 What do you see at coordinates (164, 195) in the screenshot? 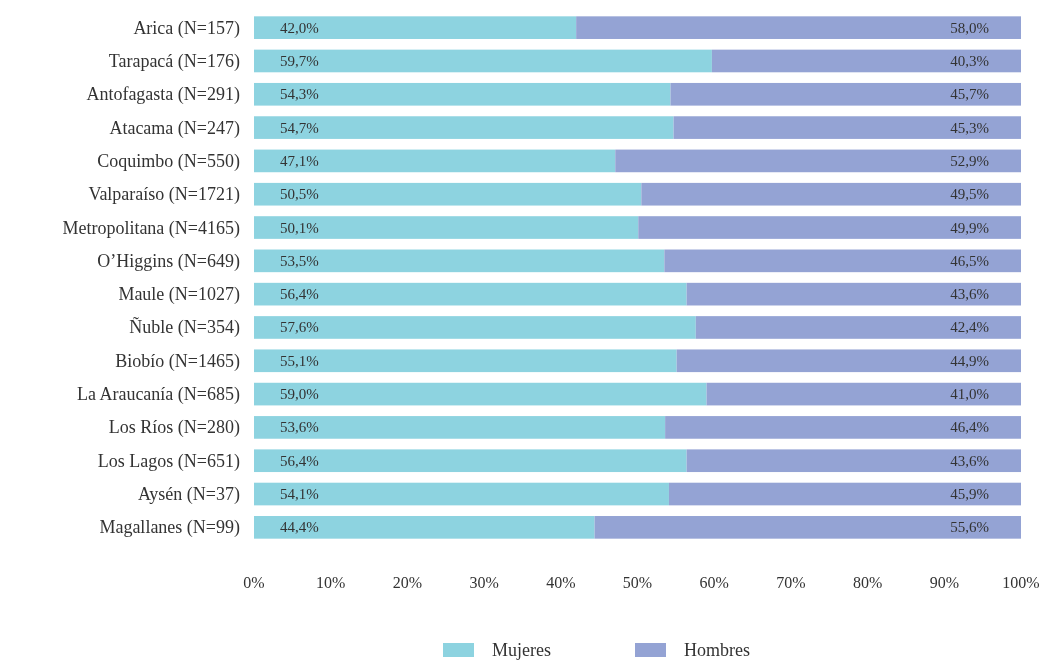
I see `y-tick-label: Valparaíso (N=1721)` at bounding box center [164, 195].